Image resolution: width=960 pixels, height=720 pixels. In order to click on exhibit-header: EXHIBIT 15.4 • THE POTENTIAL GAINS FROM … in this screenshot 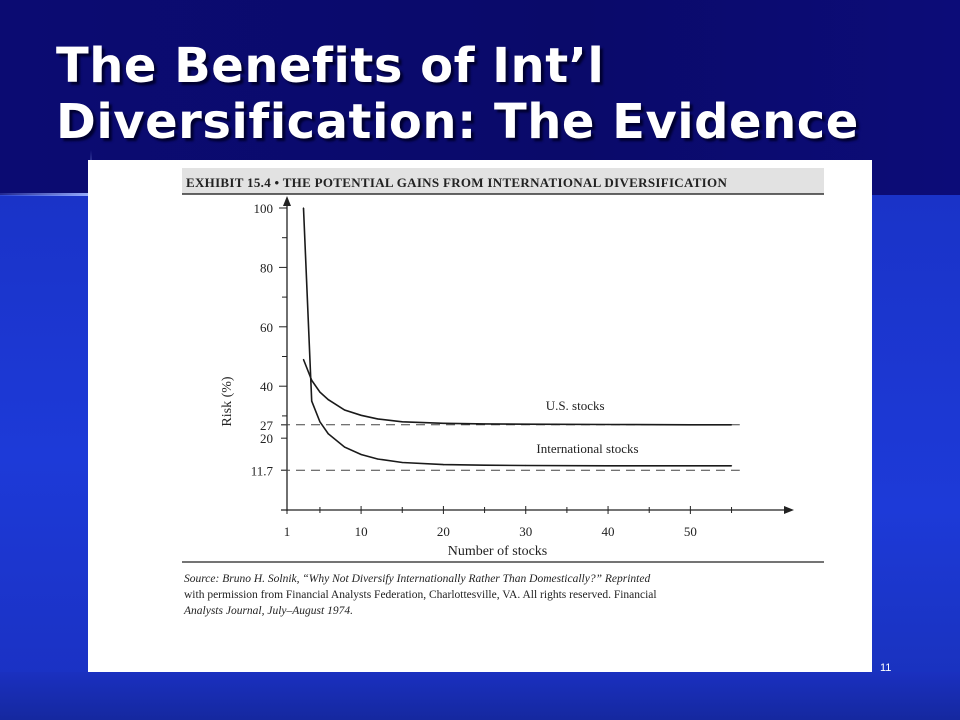, I will do `click(456, 182)`.